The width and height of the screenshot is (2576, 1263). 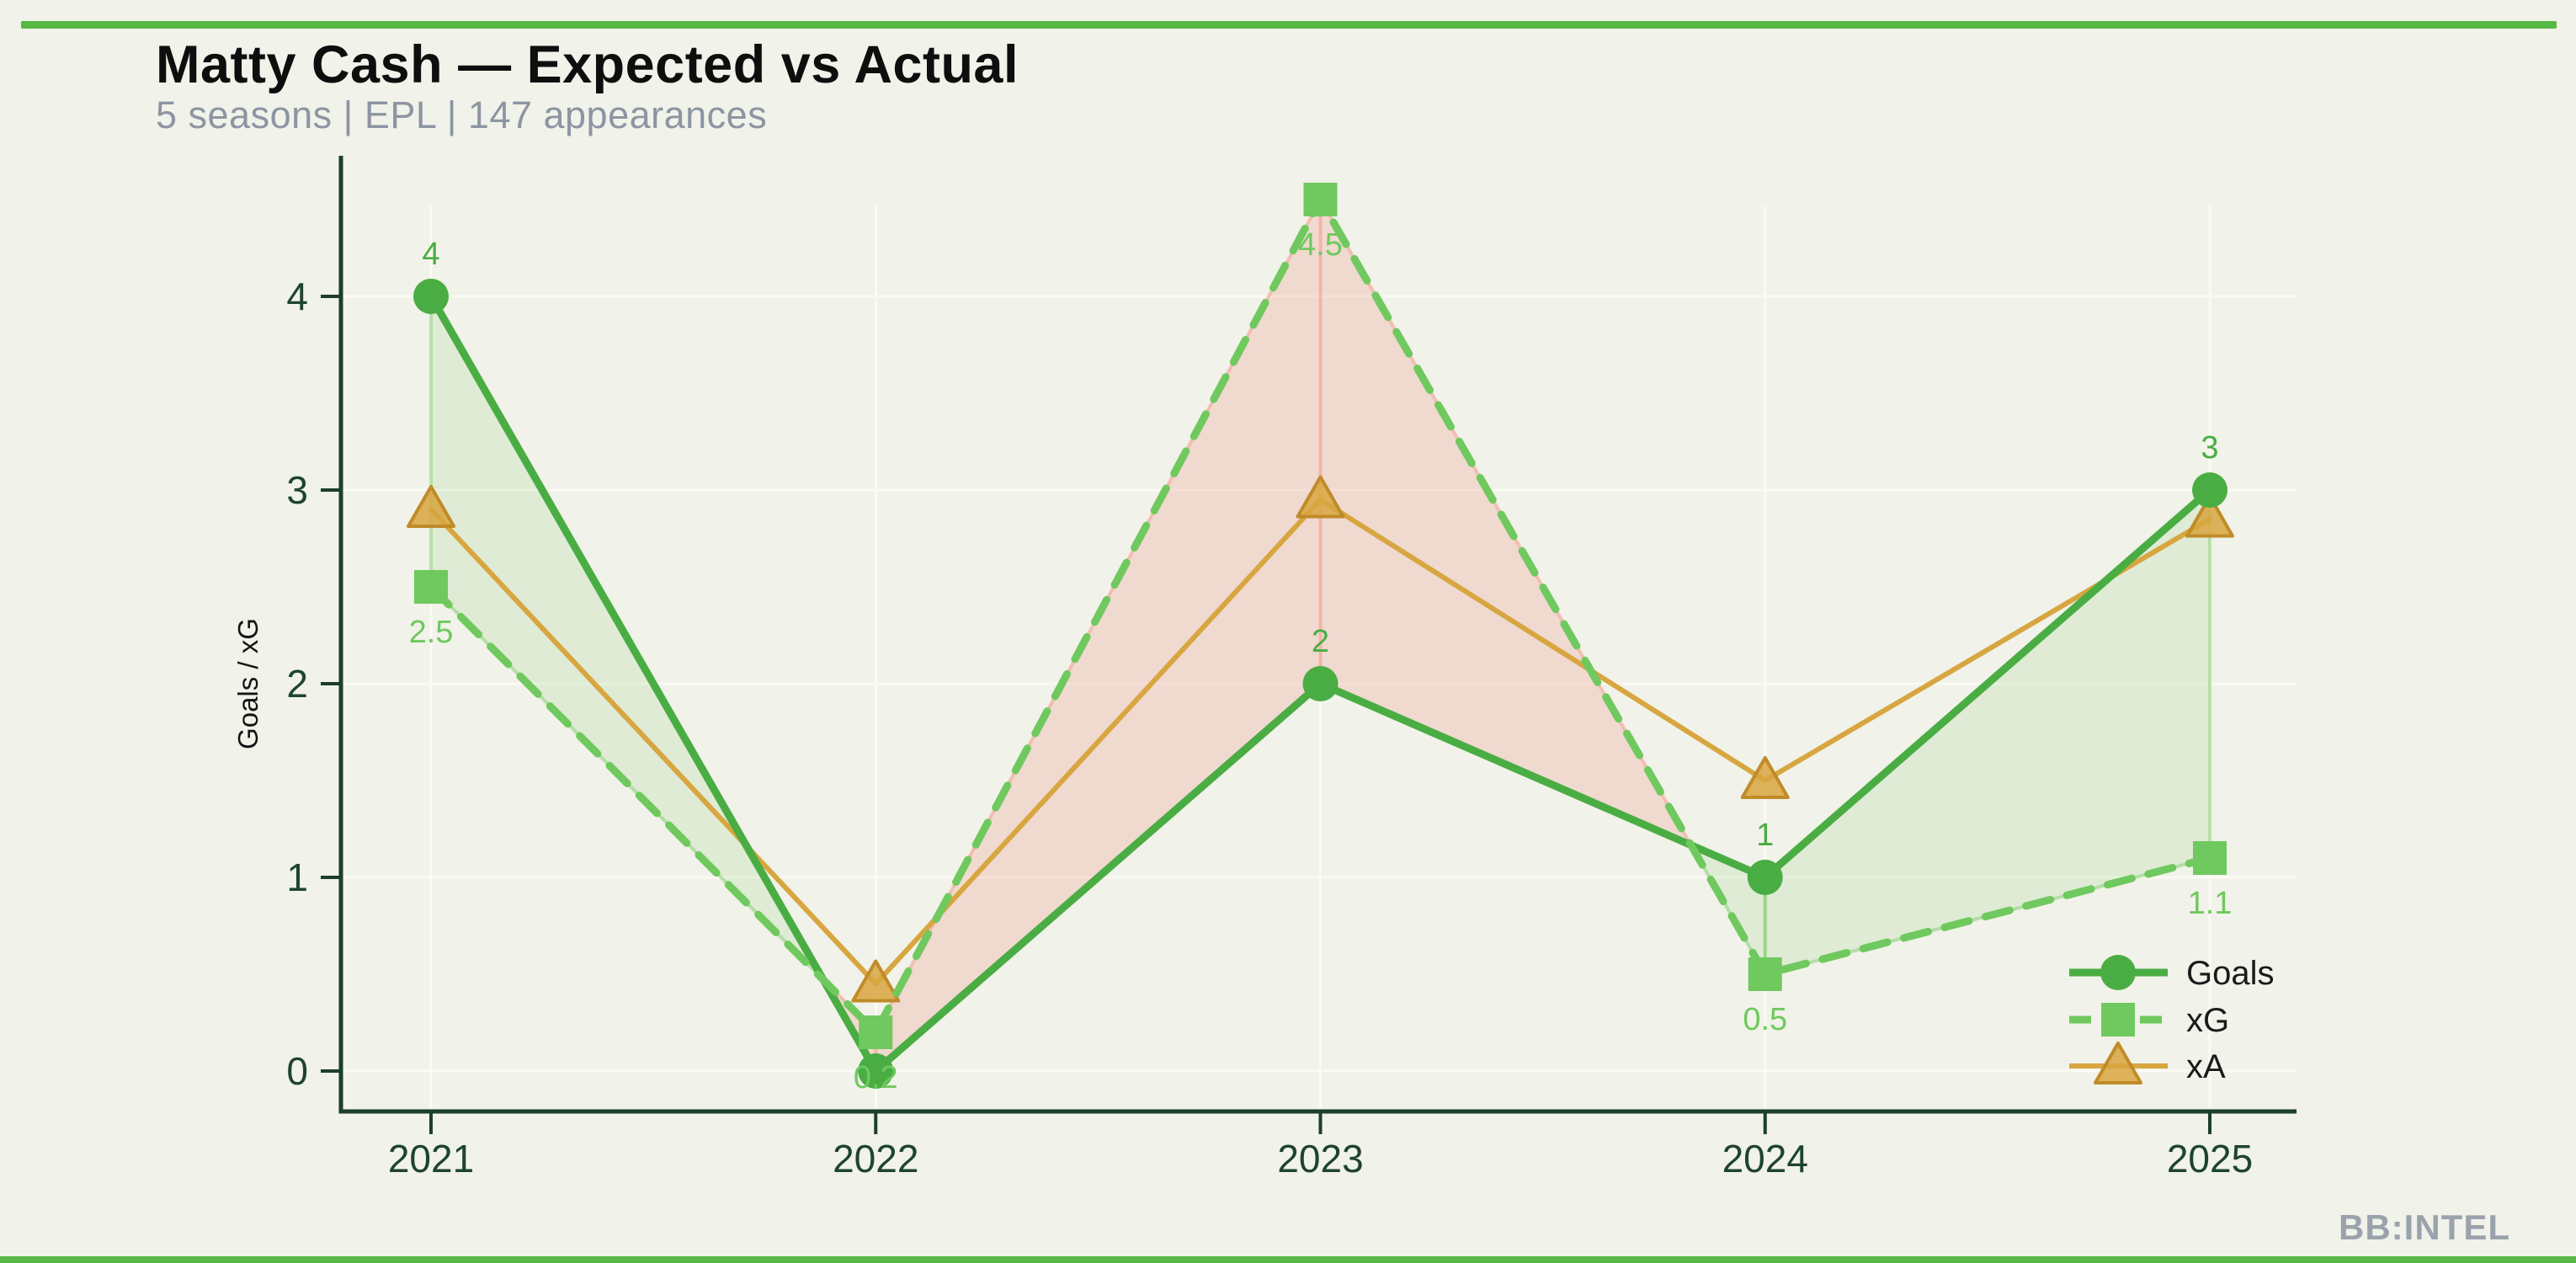 I want to click on xg-value-label: 0.2, so click(x=876, y=1077).